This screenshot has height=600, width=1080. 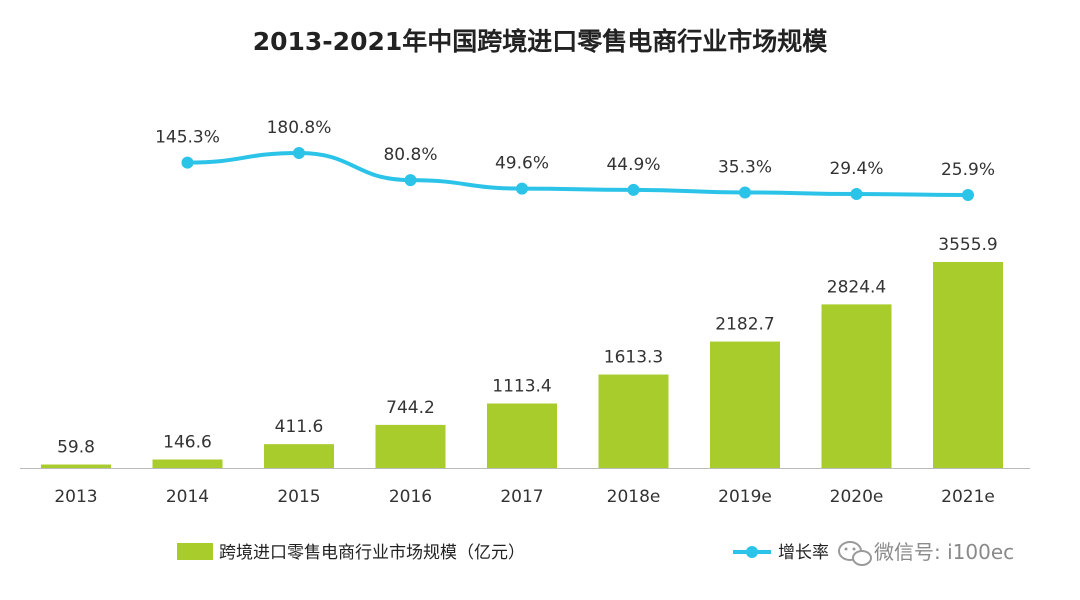 I want to click on bar-value-label-2017: 1113.4, so click(x=521, y=386).